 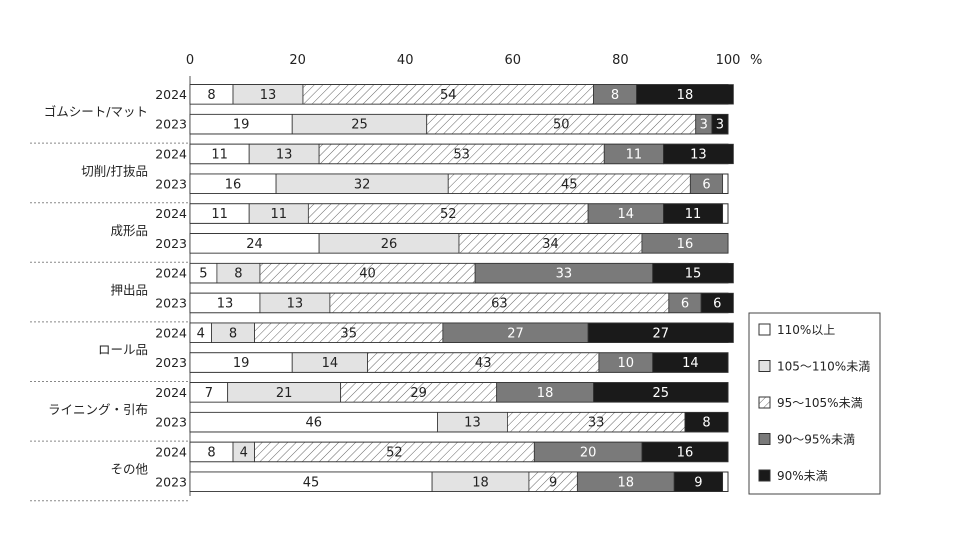 I want to click on x-tick-label: 40, so click(x=405, y=60).